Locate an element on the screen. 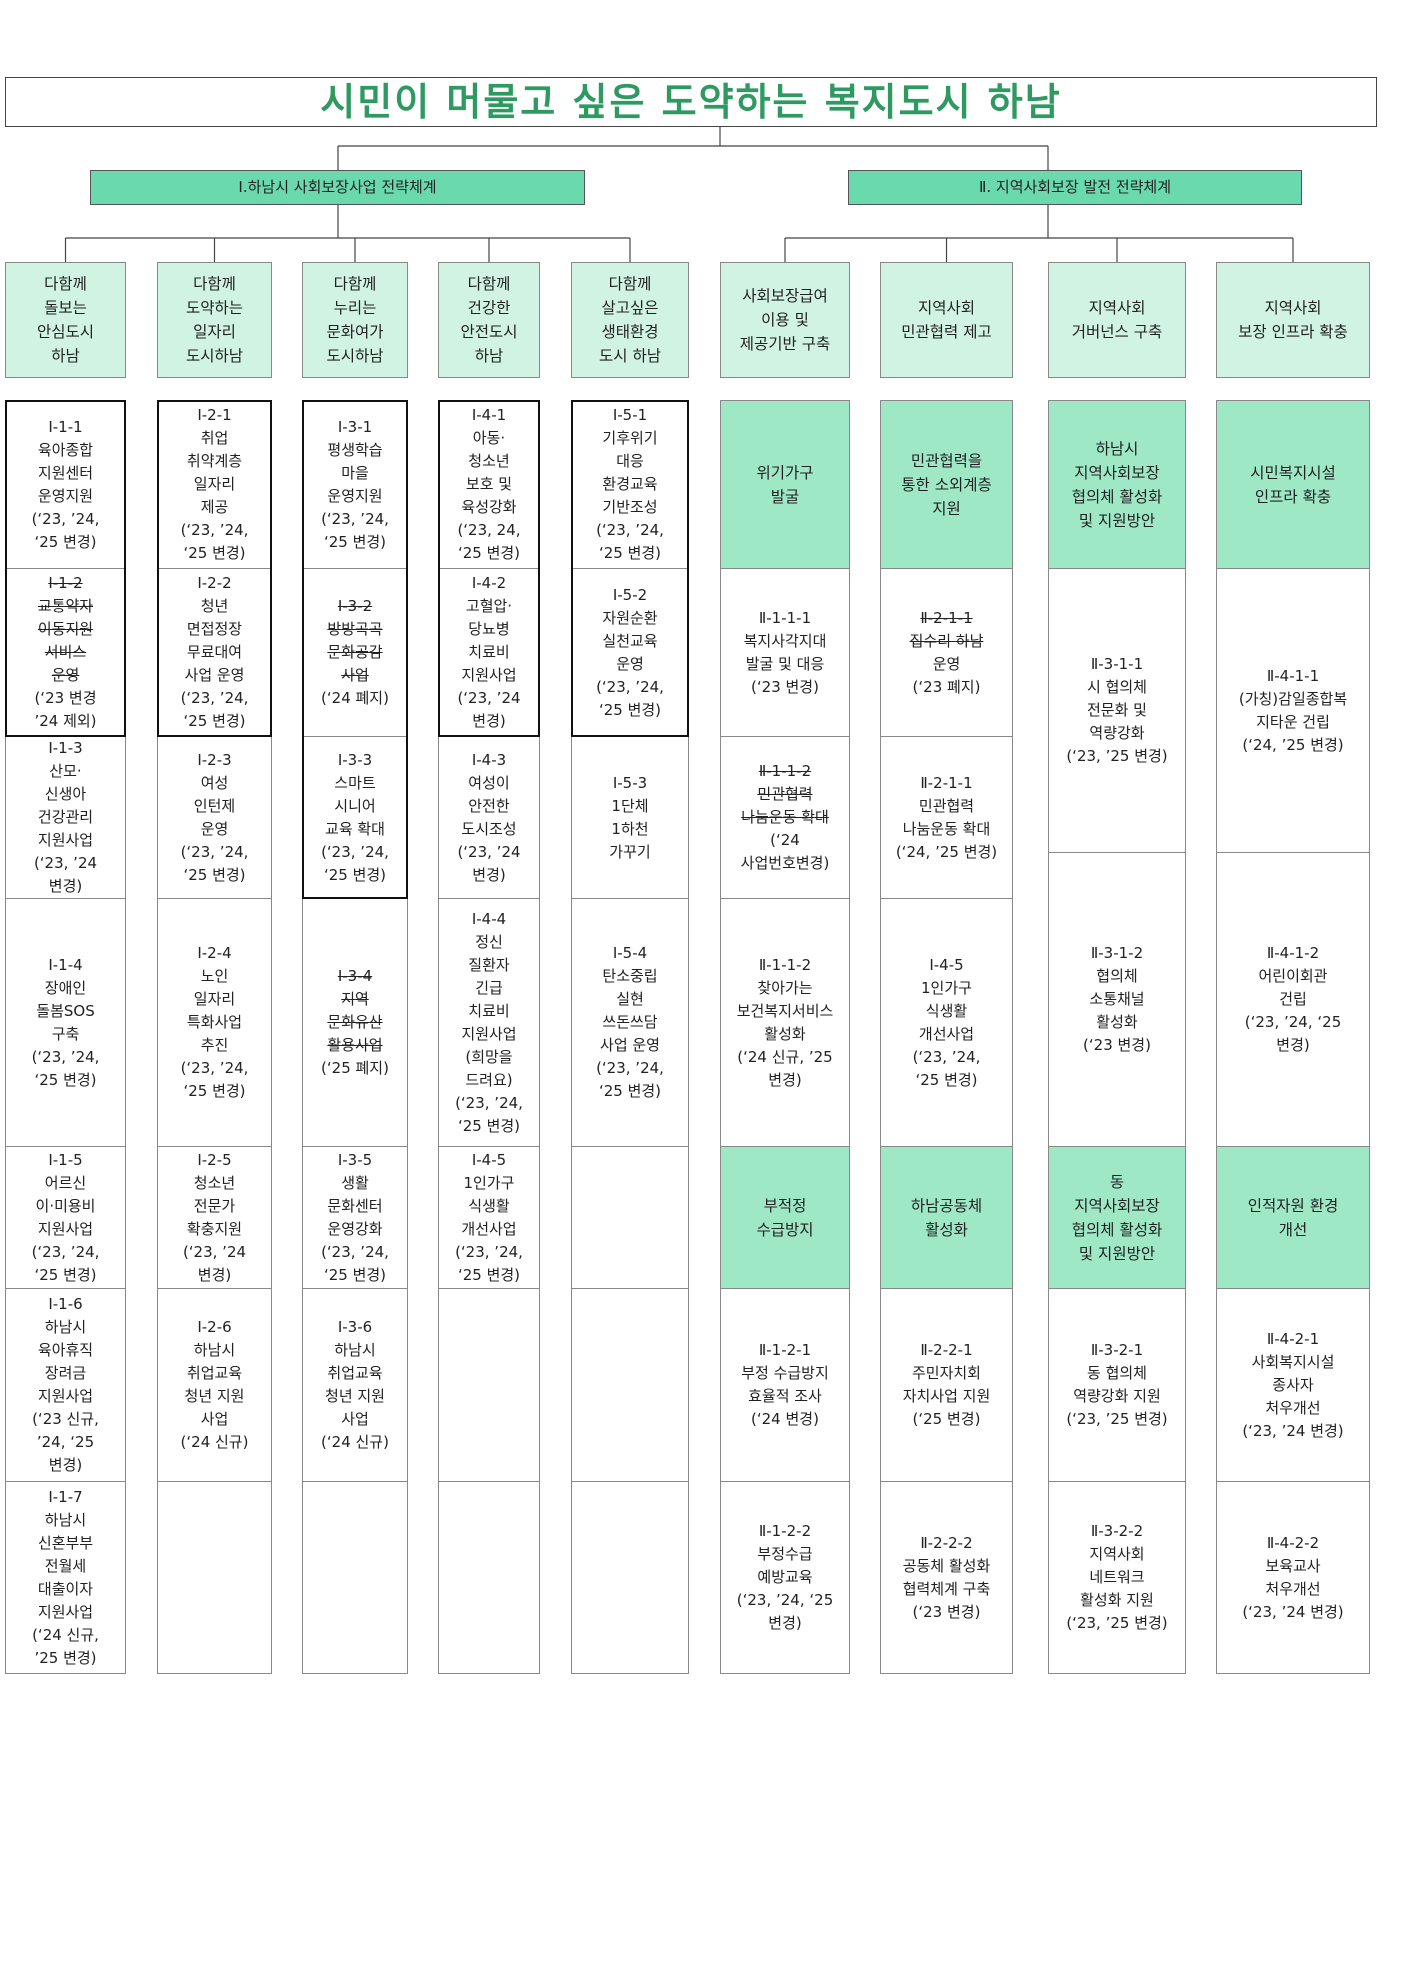 The width and height of the screenshot is (1403, 1984). item-text: 지역사회 거버넌스 구축 is located at coordinates (1117, 320).